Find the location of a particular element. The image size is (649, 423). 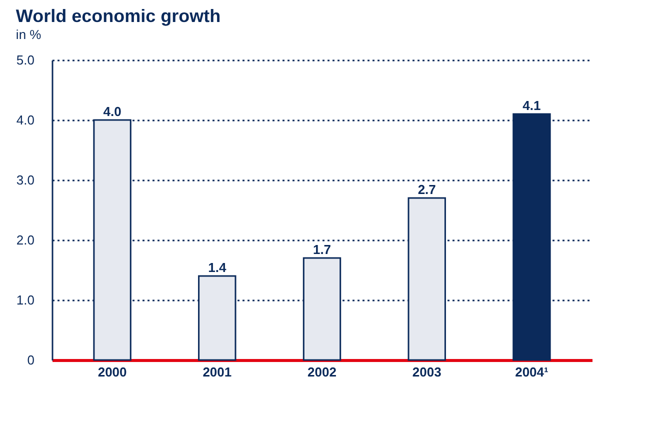

x-tick-label: 2004¹ is located at coordinates (531, 372).